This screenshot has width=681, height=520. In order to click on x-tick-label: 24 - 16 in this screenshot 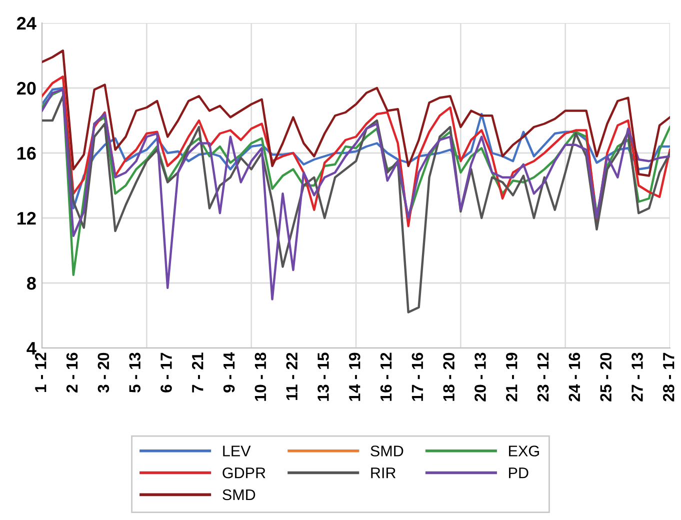, I will do `click(574, 377)`.